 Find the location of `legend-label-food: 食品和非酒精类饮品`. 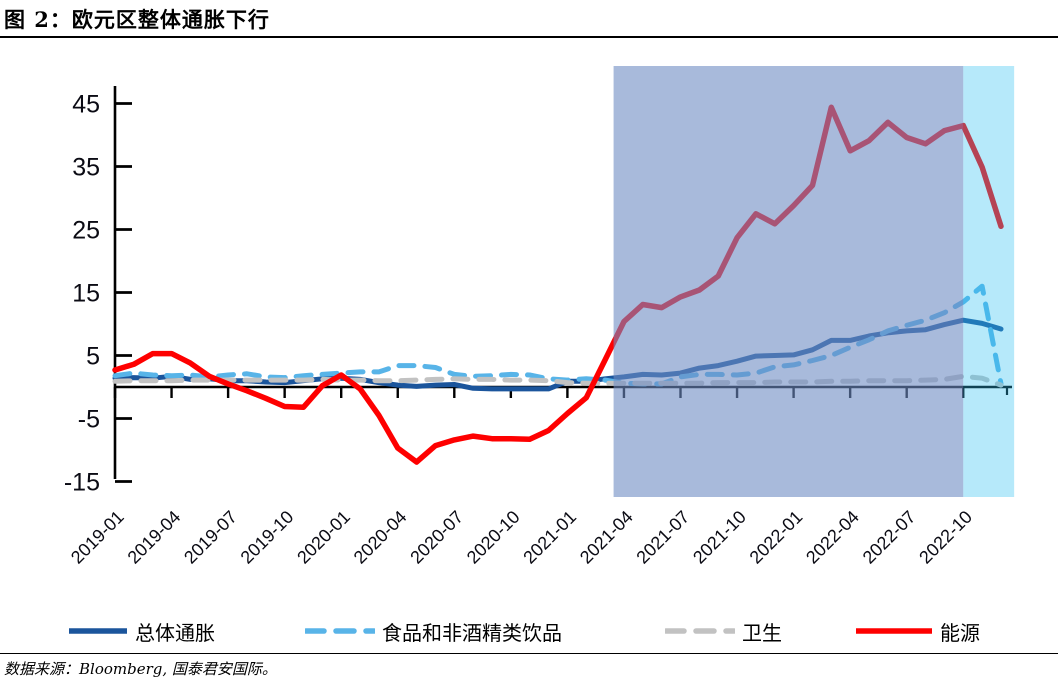

legend-label-food: 食品和非酒精类饮品 is located at coordinates (472, 632).